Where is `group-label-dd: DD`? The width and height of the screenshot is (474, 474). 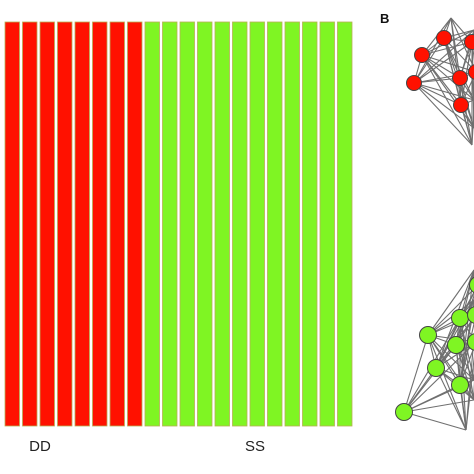 group-label-dd: DD is located at coordinates (40, 446).